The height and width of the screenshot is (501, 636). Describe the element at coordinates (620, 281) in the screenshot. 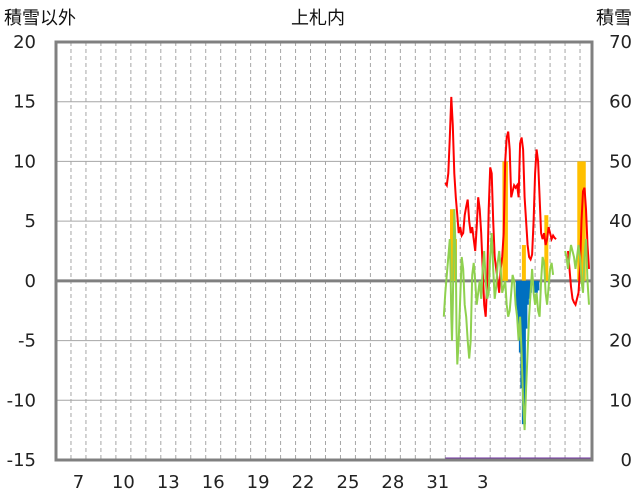

I see `y-right-tick-label: 30` at that location.